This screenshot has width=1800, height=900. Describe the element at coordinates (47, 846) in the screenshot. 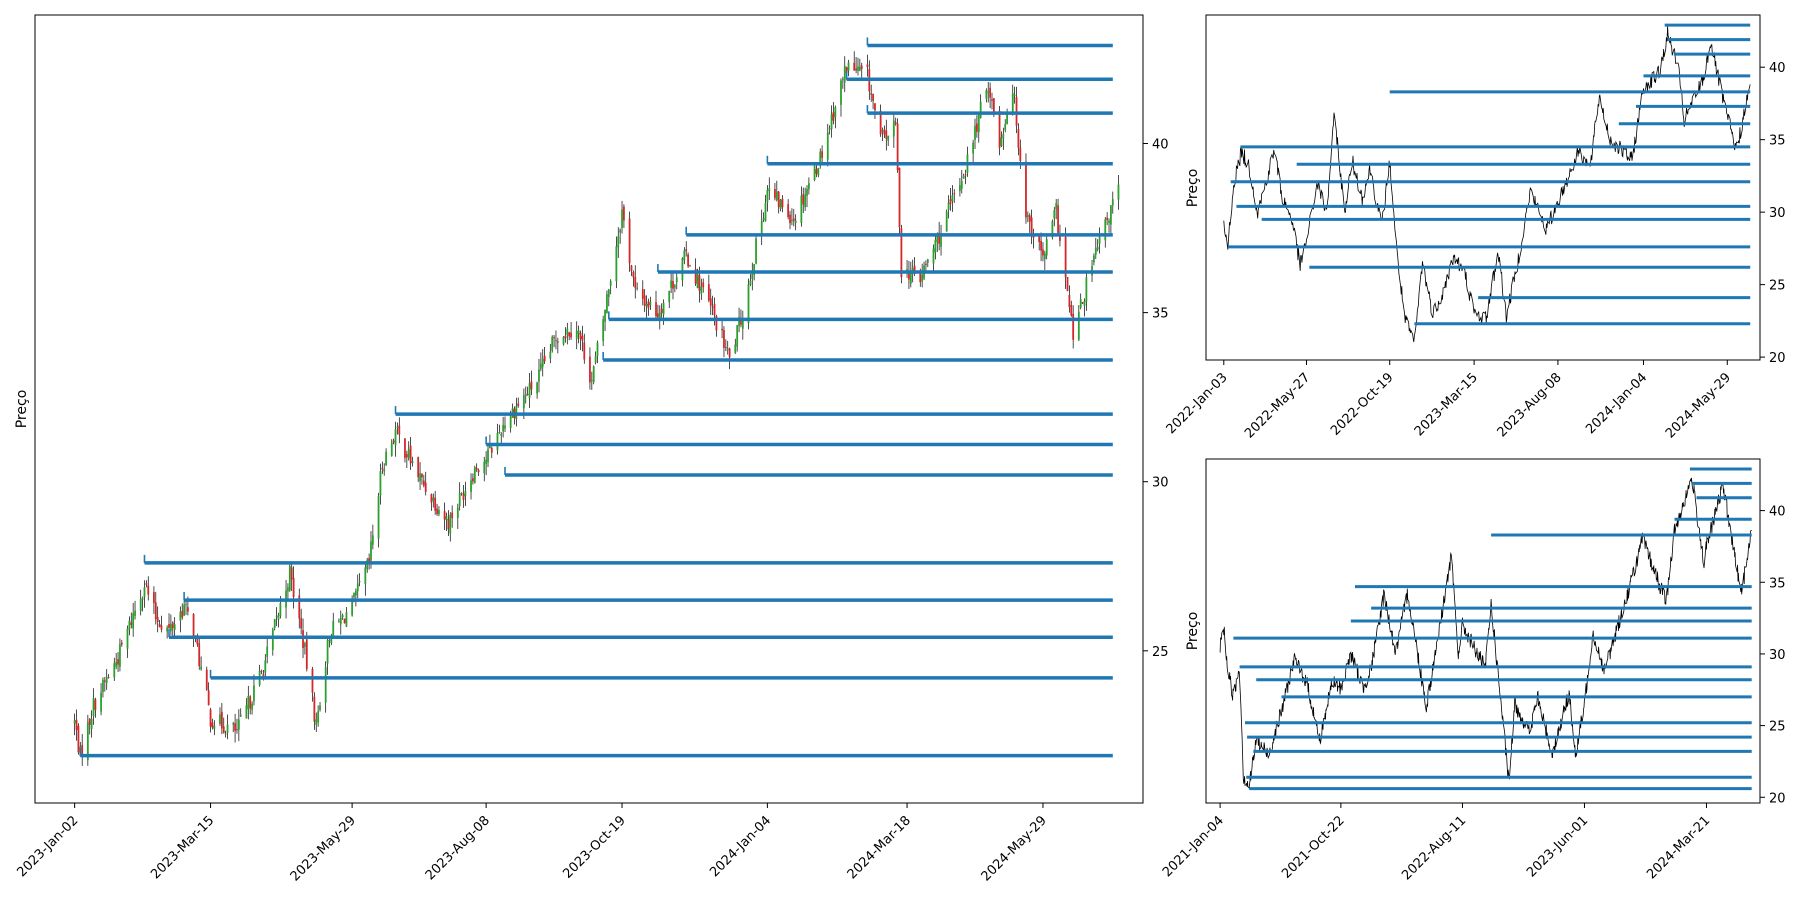

I see `x-tick-label: 2023-Jan-02` at that location.